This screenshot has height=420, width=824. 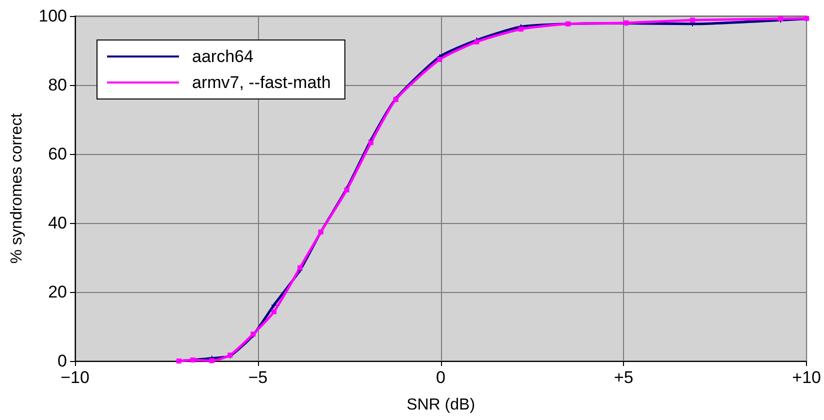 I want to click on x-tick-label: +5, so click(x=624, y=377).